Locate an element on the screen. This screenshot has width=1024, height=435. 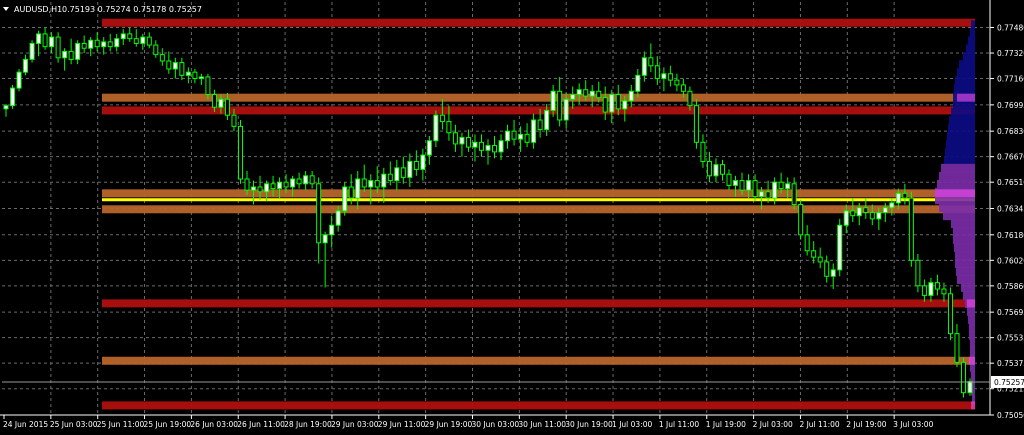
x-tick-label: 25 Jun 03:00 is located at coordinates (74, 424).